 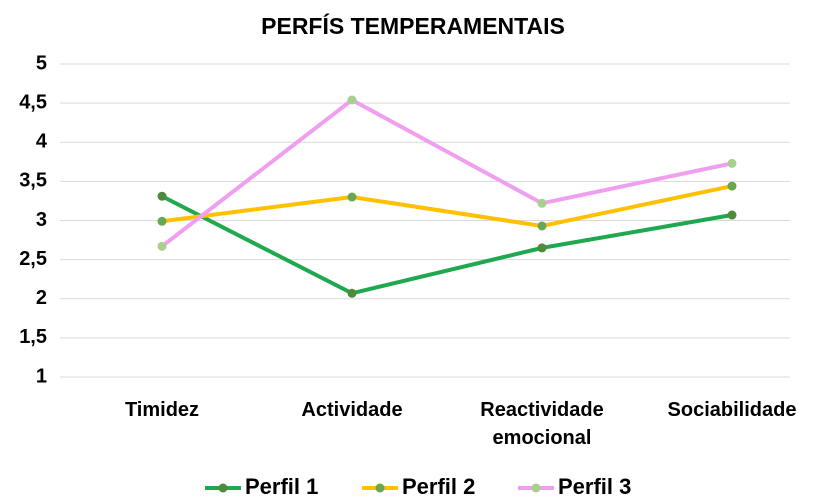 What do you see at coordinates (41, 220) in the screenshot?
I see `y-tick-label: 3` at bounding box center [41, 220].